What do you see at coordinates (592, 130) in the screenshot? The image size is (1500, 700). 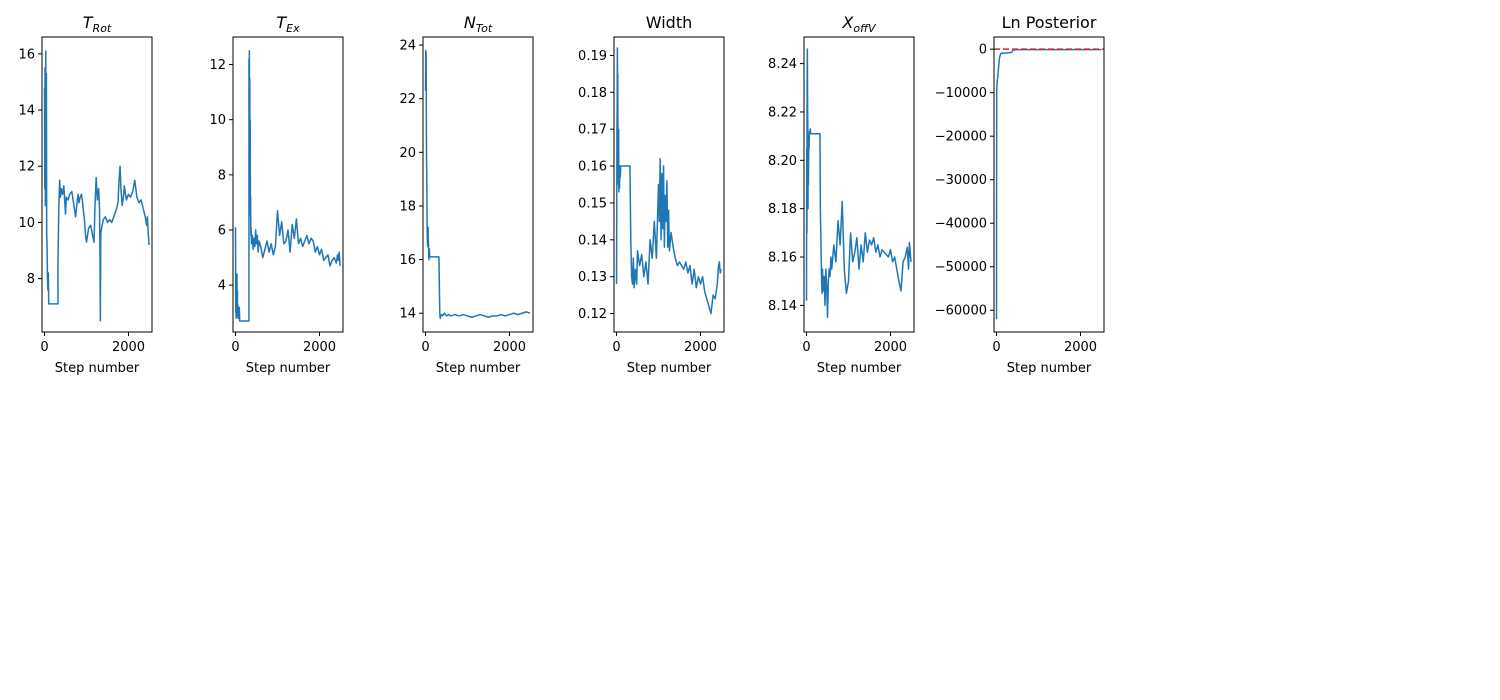 I see `y-tick-label: 0.17` at bounding box center [592, 130].